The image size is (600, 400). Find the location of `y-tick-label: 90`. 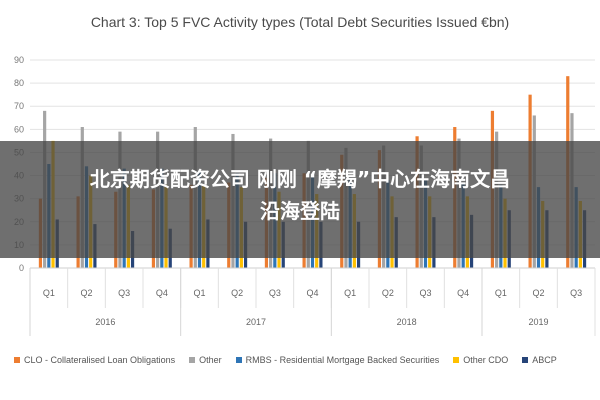

y-tick-label: 90 is located at coordinates (19, 60).